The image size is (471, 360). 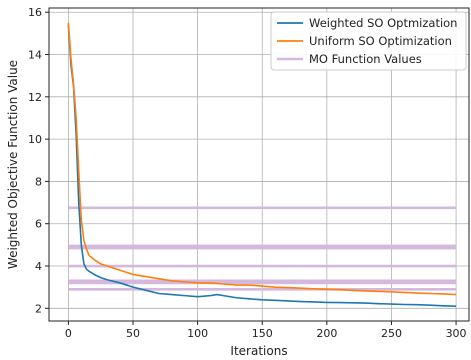 What do you see at coordinates (38, 266) in the screenshot?
I see `y-tick-label: 4` at bounding box center [38, 266].